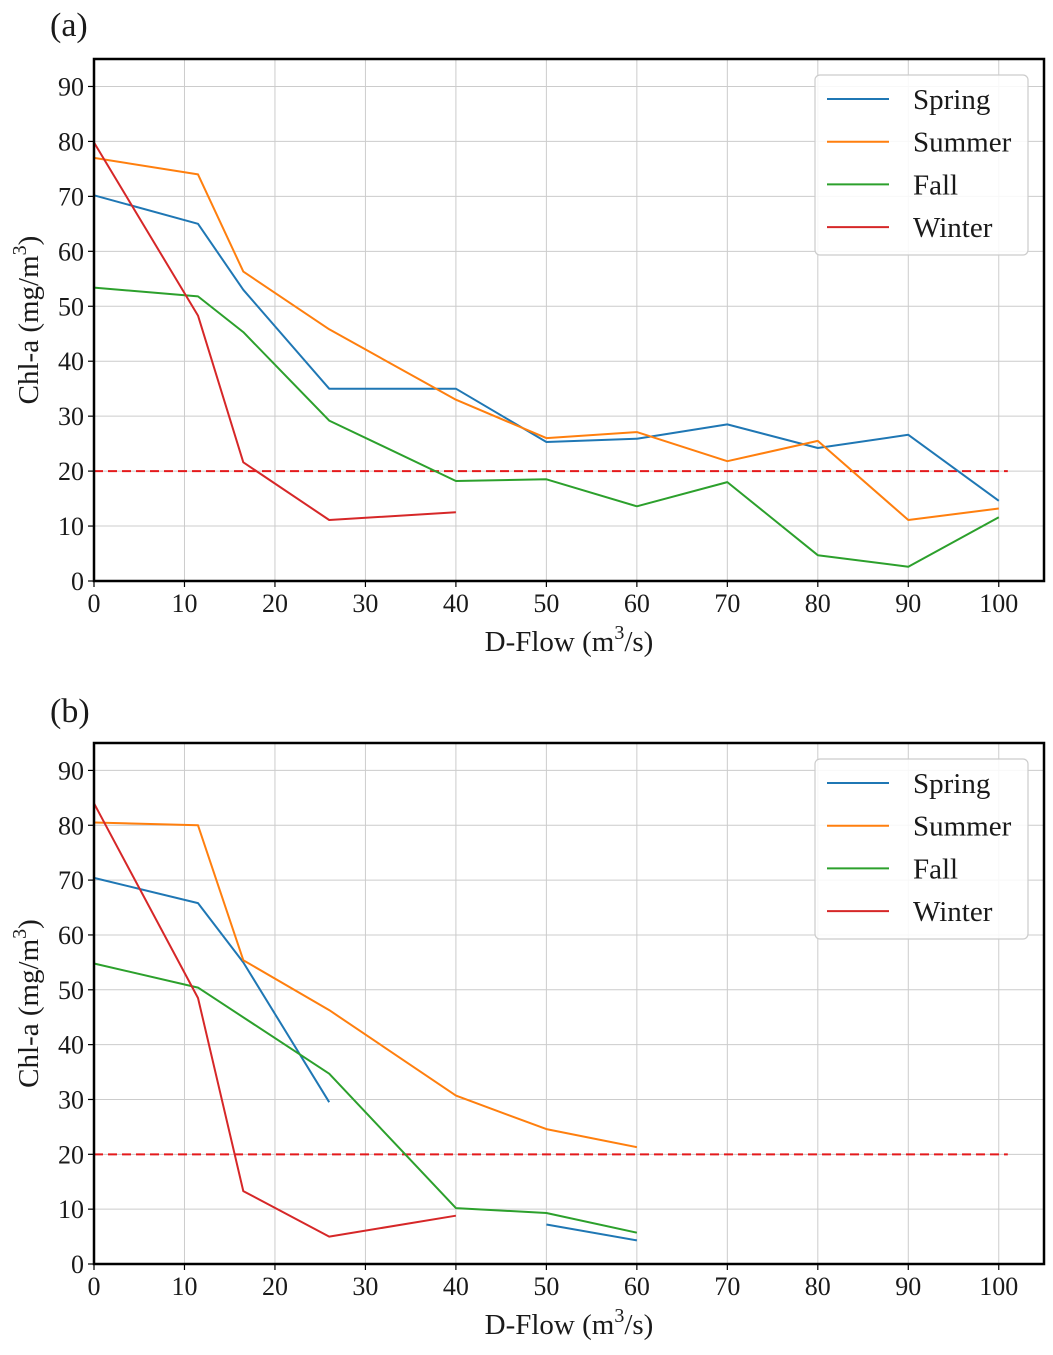 This screenshot has height=1355, width=1053. What do you see at coordinates (70, 711) in the screenshot?
I see `panel-label: (b)` at bounding box center [70, 711].